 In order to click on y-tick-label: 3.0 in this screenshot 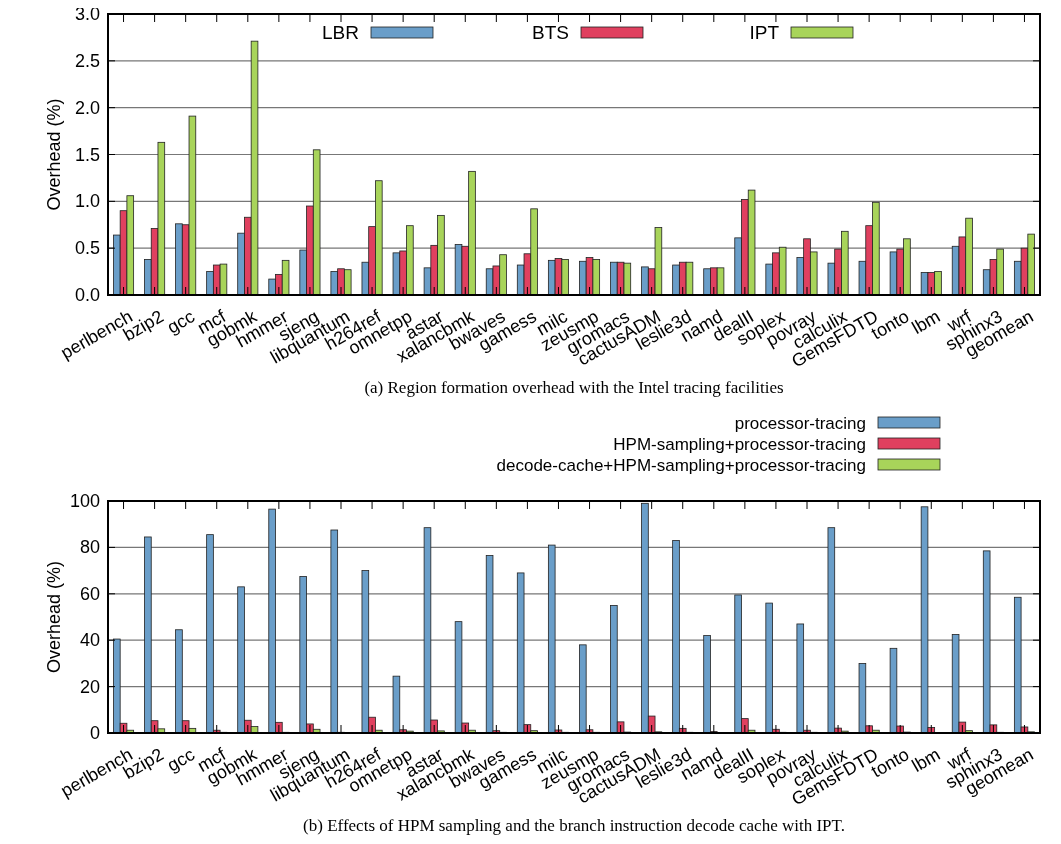, I will do `click(87, 14)`.